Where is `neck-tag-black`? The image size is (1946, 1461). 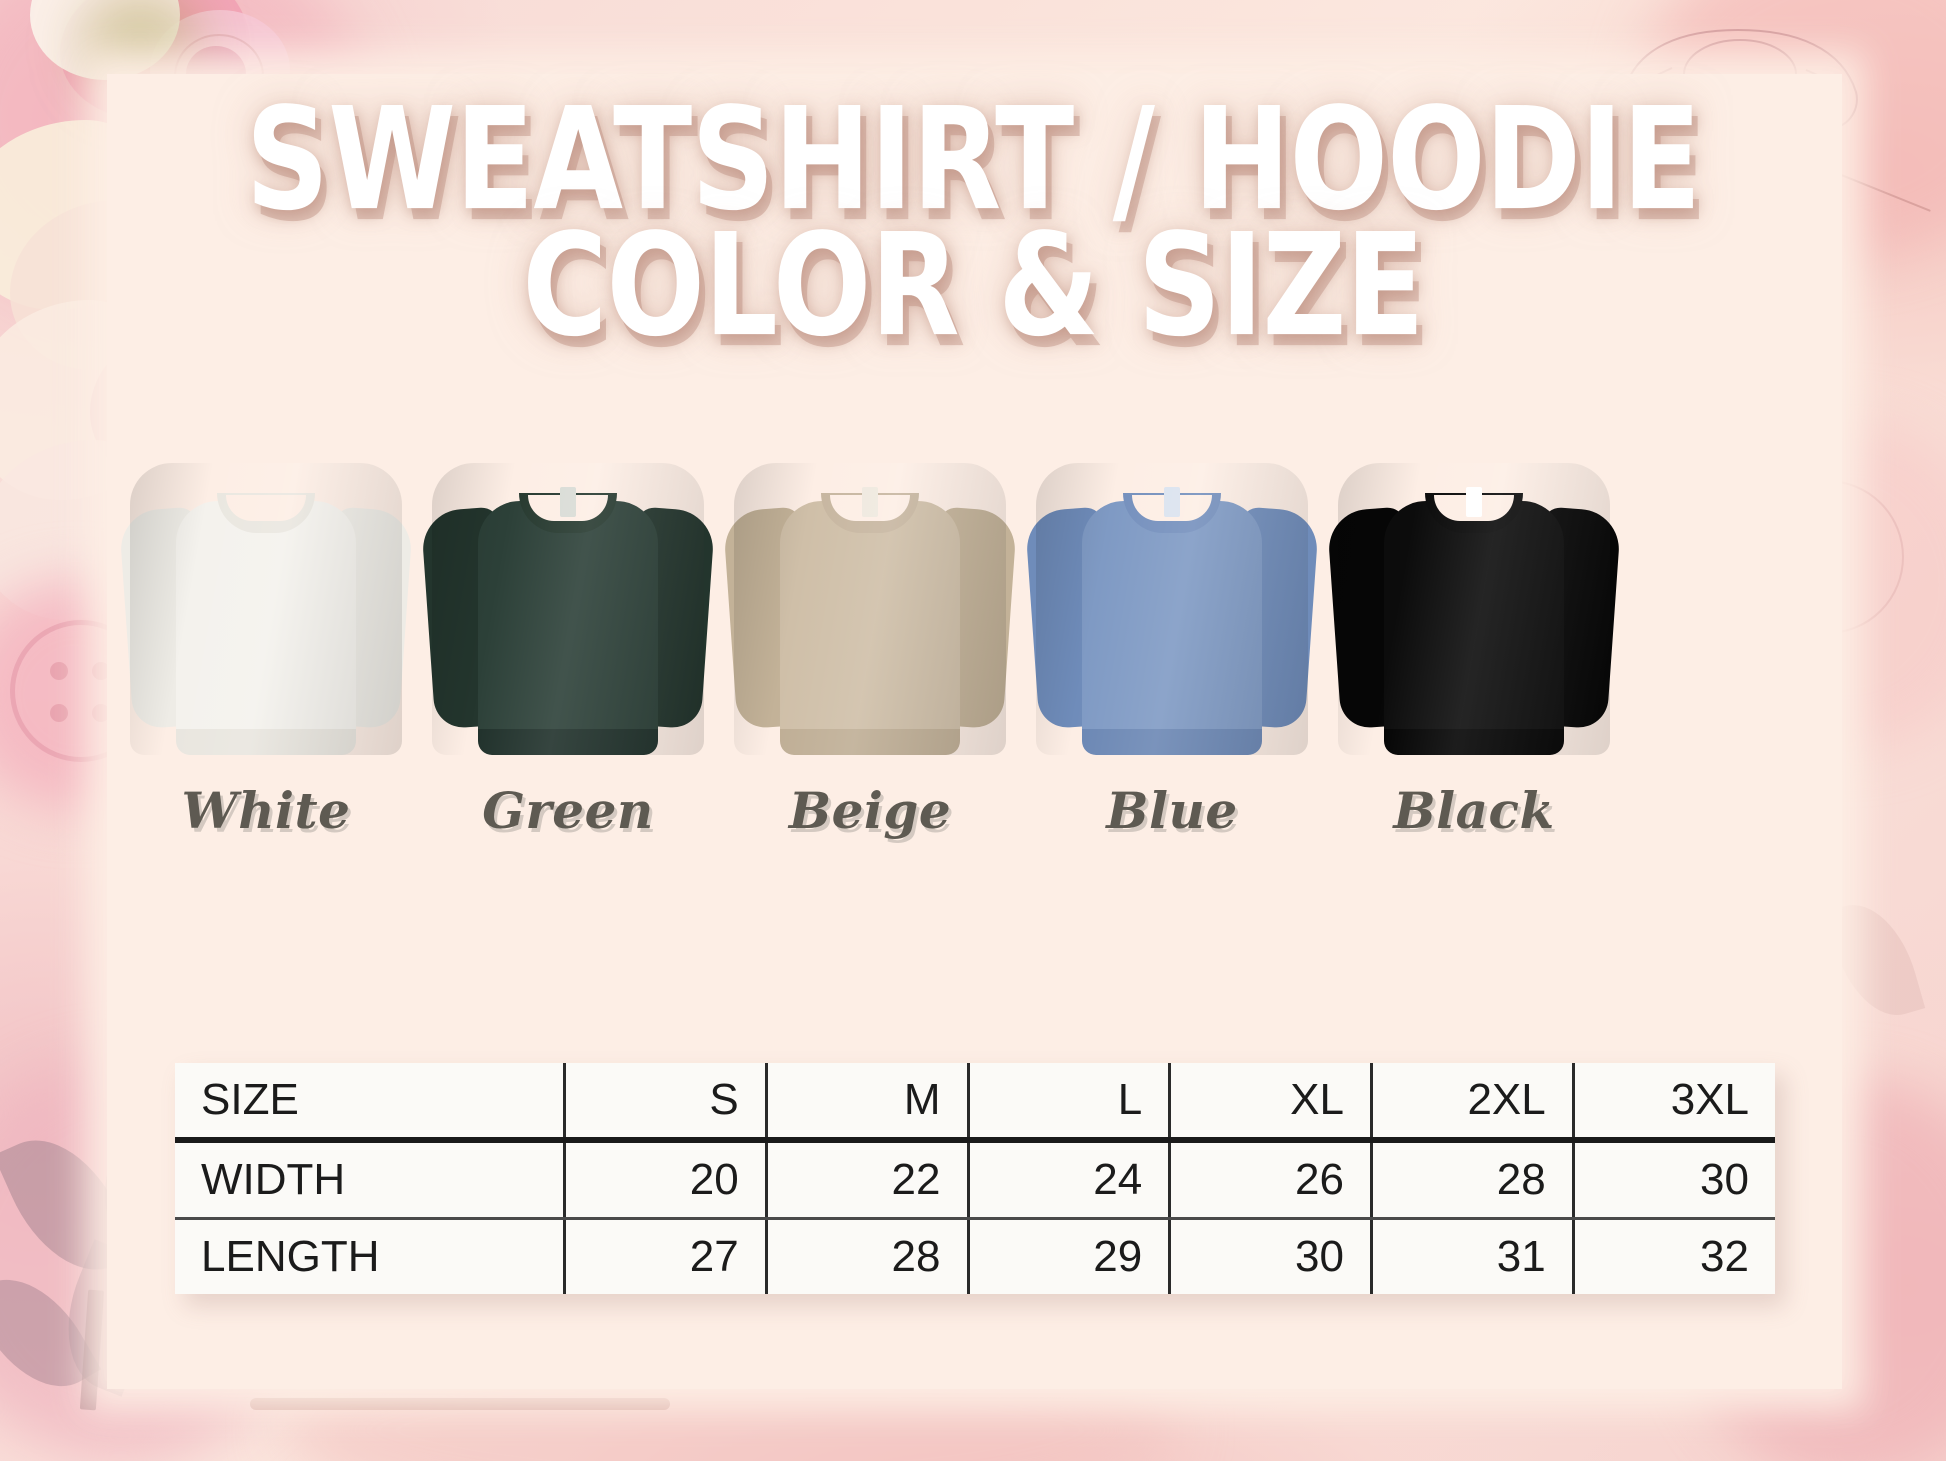 neck-tag-black is located at coordinates (1474, 502).